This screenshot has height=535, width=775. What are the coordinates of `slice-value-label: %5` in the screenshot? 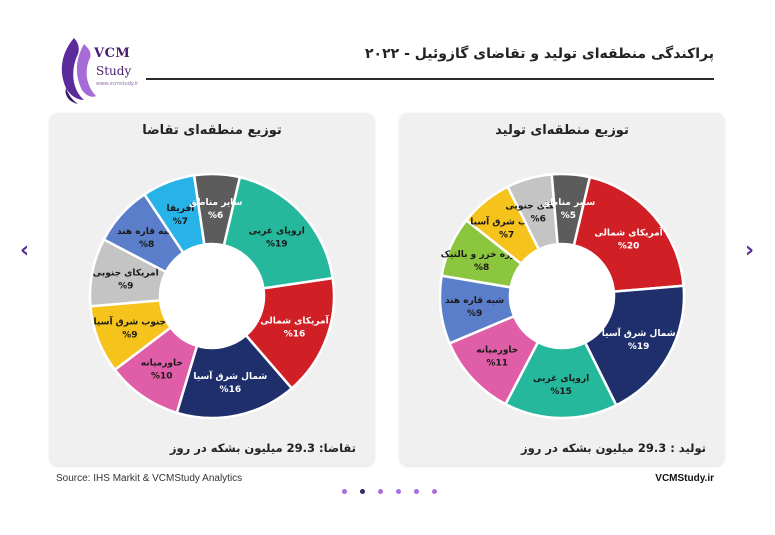 It's located at (568, 216).